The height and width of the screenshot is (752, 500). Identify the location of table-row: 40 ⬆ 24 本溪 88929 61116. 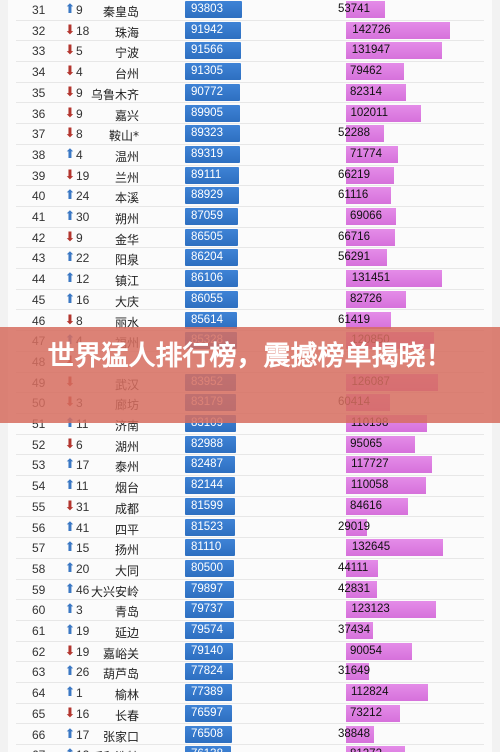
(250, 196).